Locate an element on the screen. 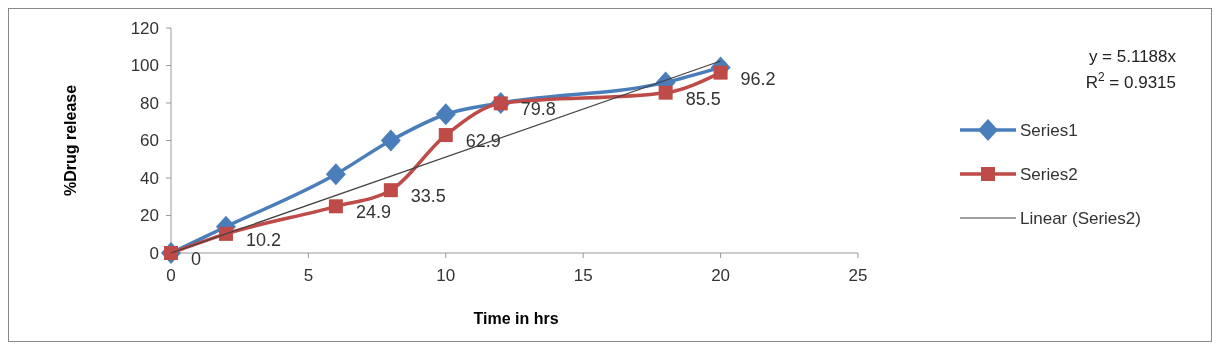  data-label: 79.8 is located at coordinates (538, 109).